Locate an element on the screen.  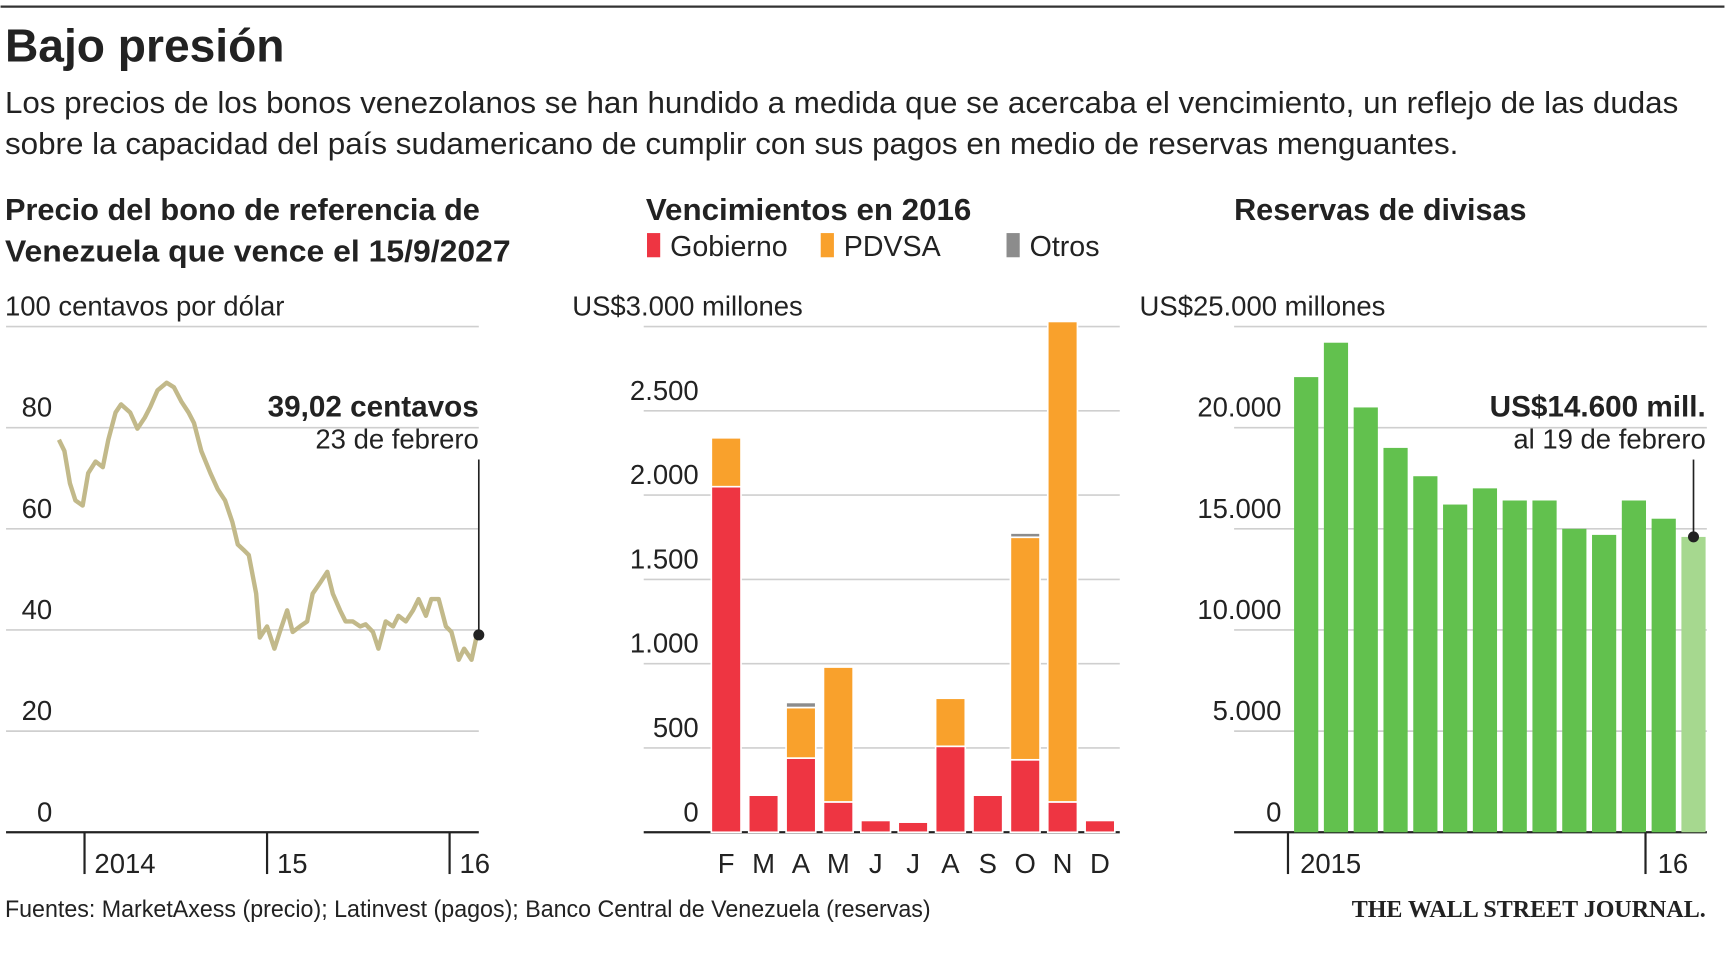
y-tick-label: 100 centavos por dólar is located at coordinates (144, 306).